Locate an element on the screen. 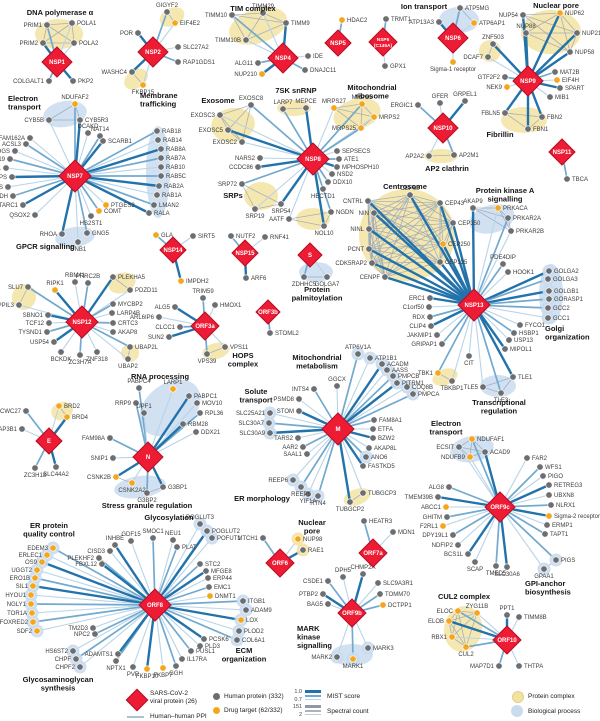 This screenshot has height=721, width=600. protein-label: SBNO1 is located at coordinates (33, 316).